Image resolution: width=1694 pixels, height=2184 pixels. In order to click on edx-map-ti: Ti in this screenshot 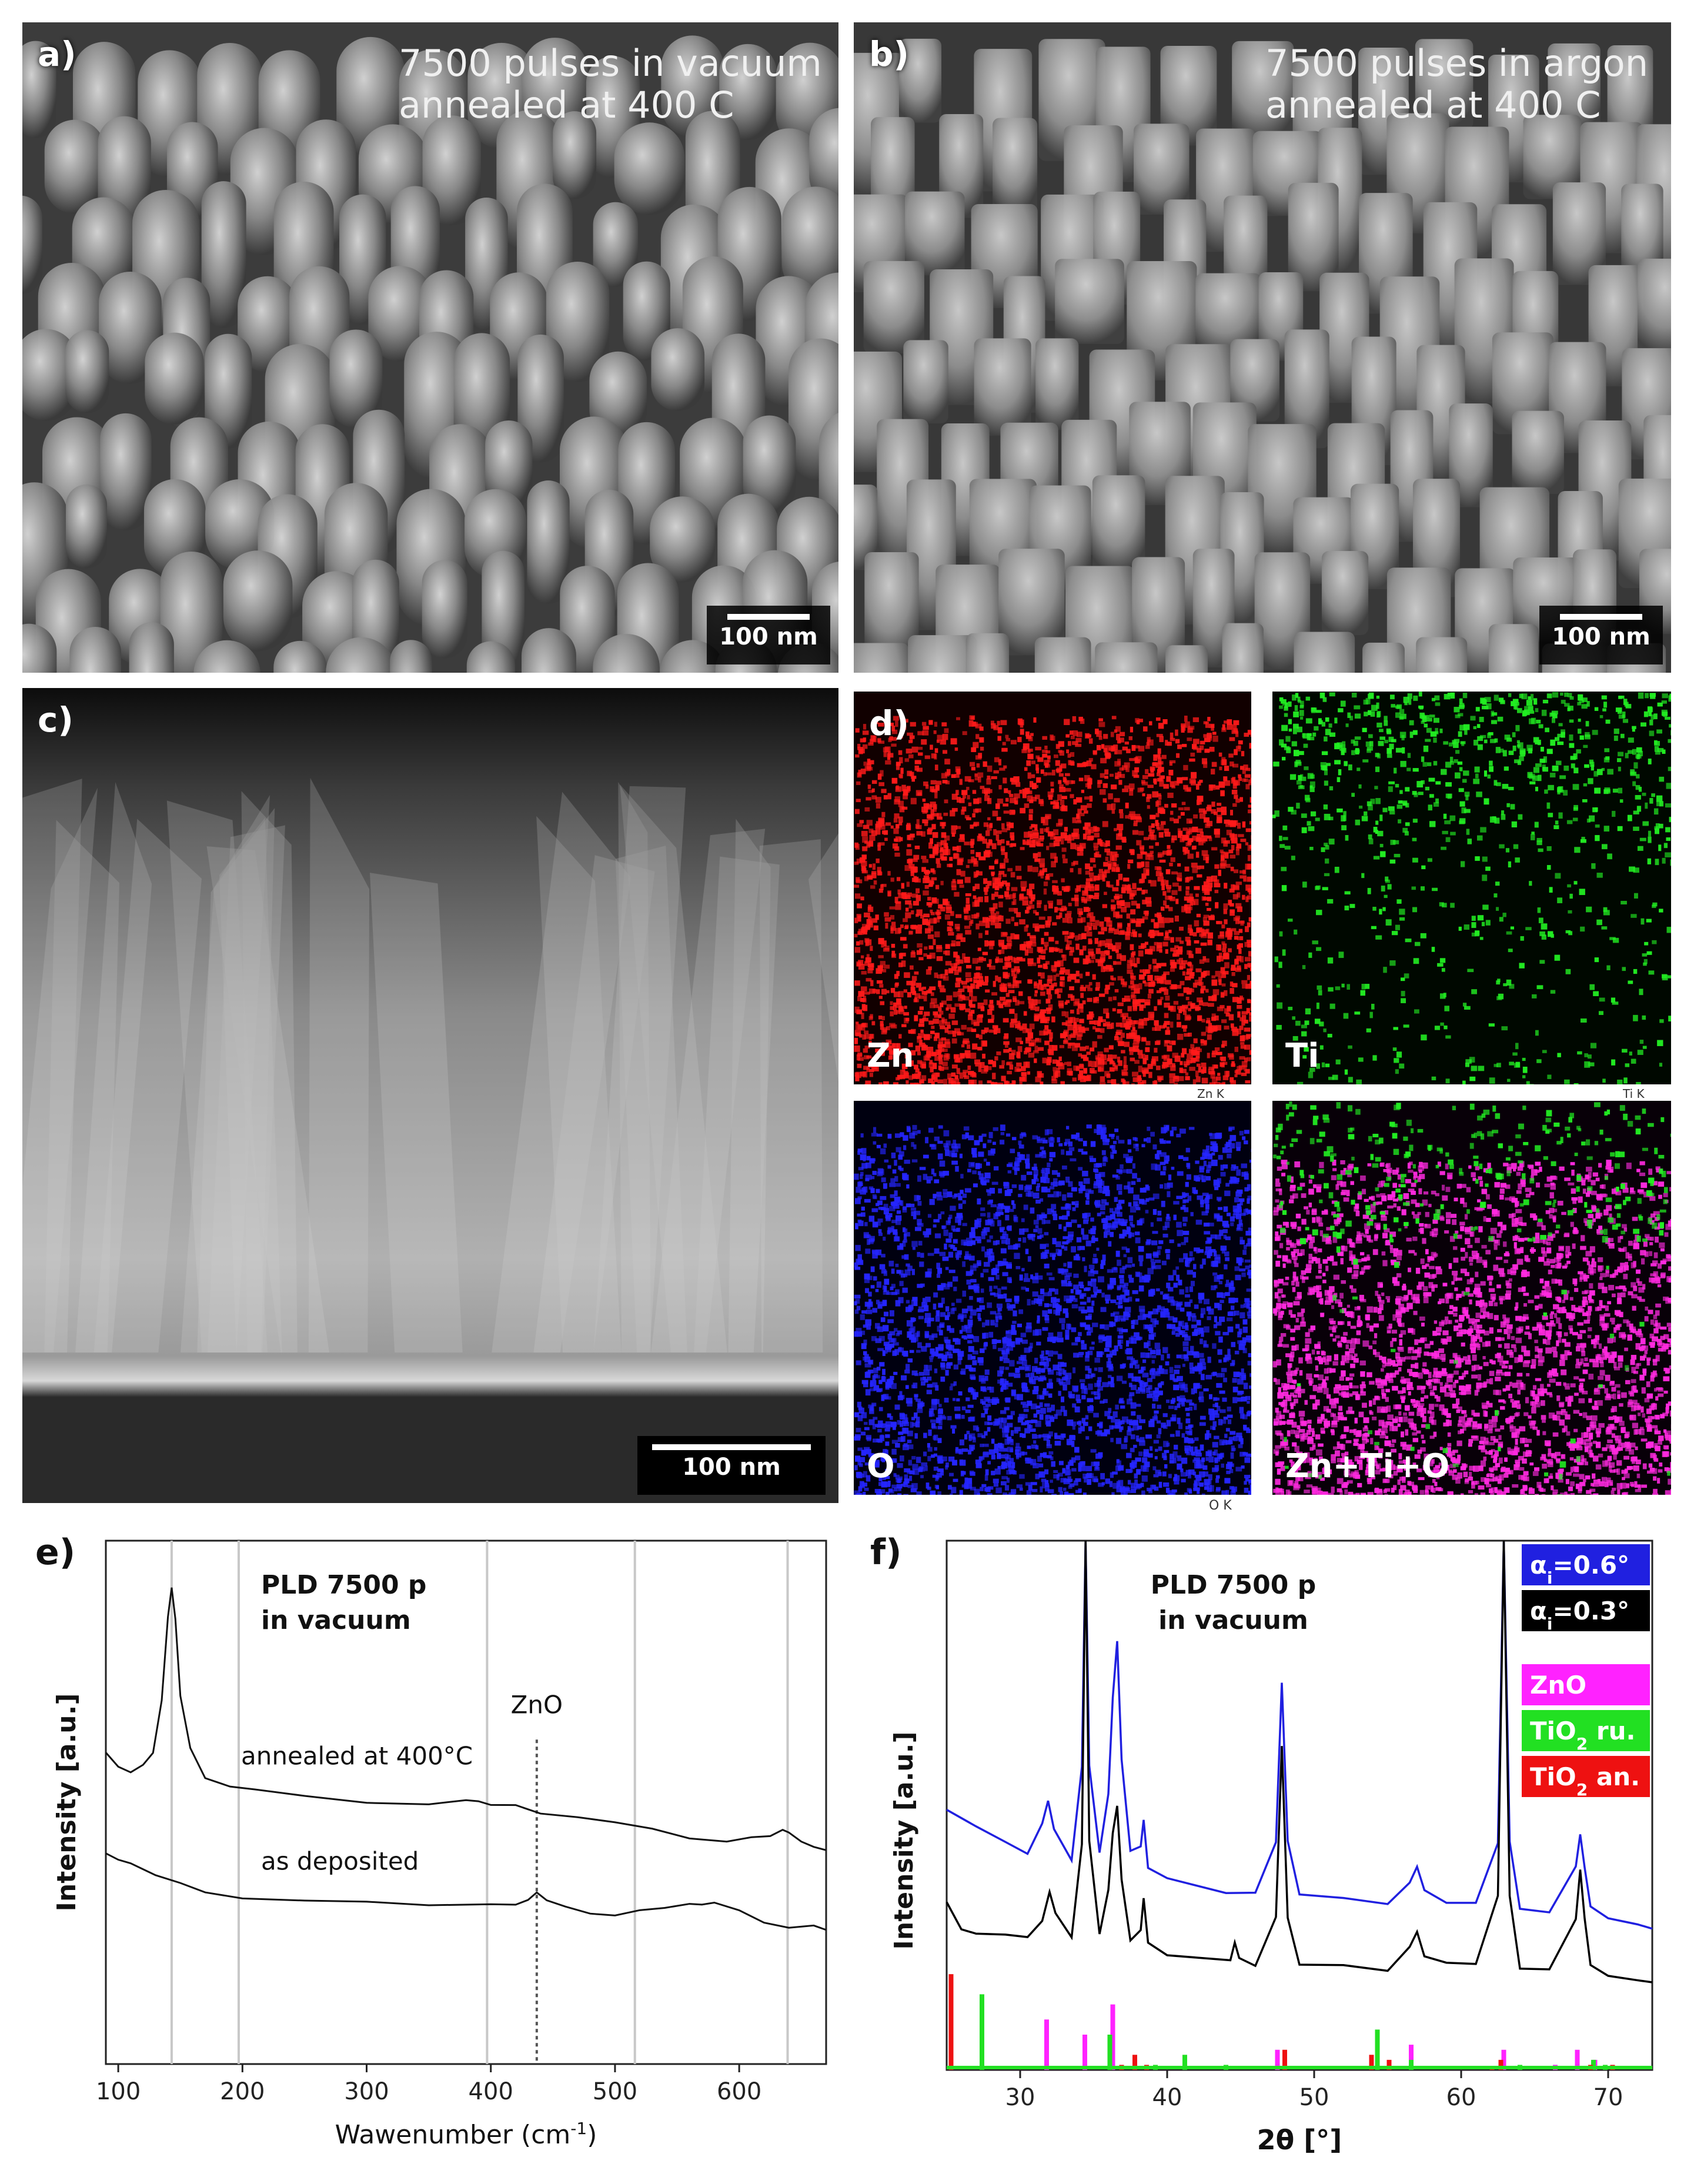, I will do `click(1471, 888)`.